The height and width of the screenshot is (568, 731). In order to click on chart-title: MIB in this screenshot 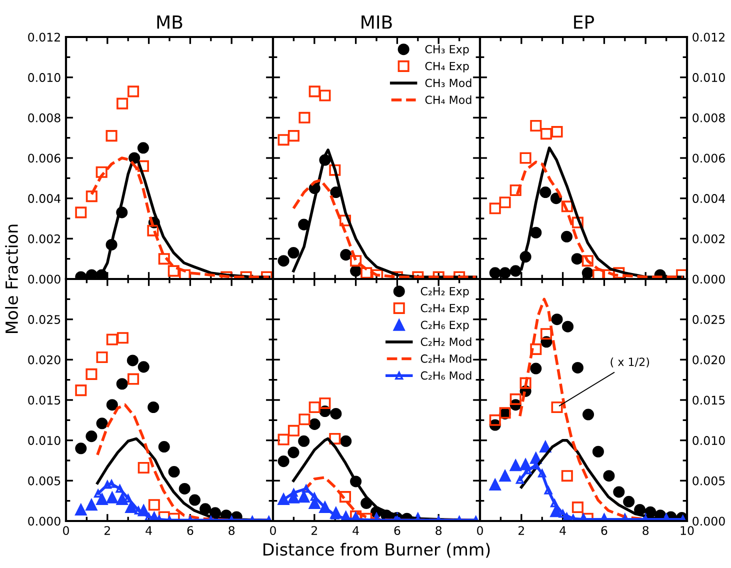, I will do `click(377, 22)`.